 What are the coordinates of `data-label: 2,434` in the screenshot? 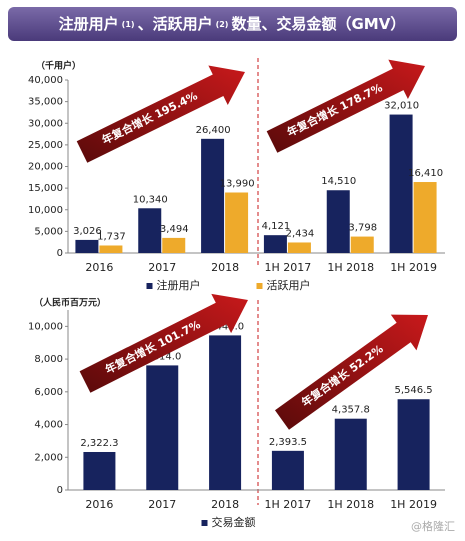 It's located at (300, 233).